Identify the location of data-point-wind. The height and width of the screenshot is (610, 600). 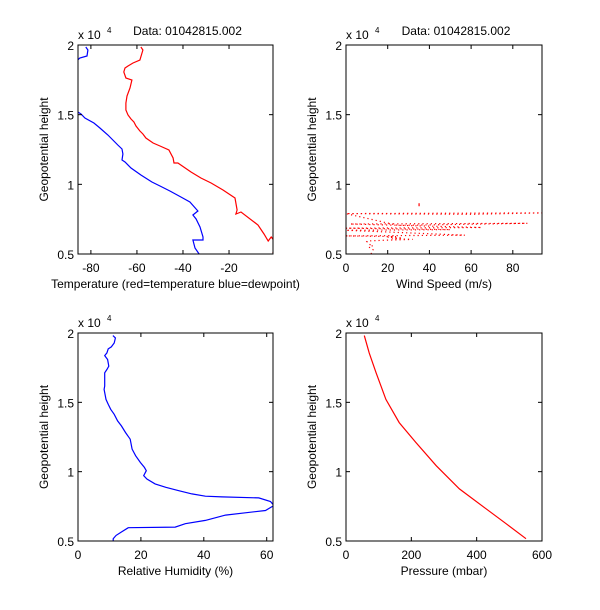
(419, 205).